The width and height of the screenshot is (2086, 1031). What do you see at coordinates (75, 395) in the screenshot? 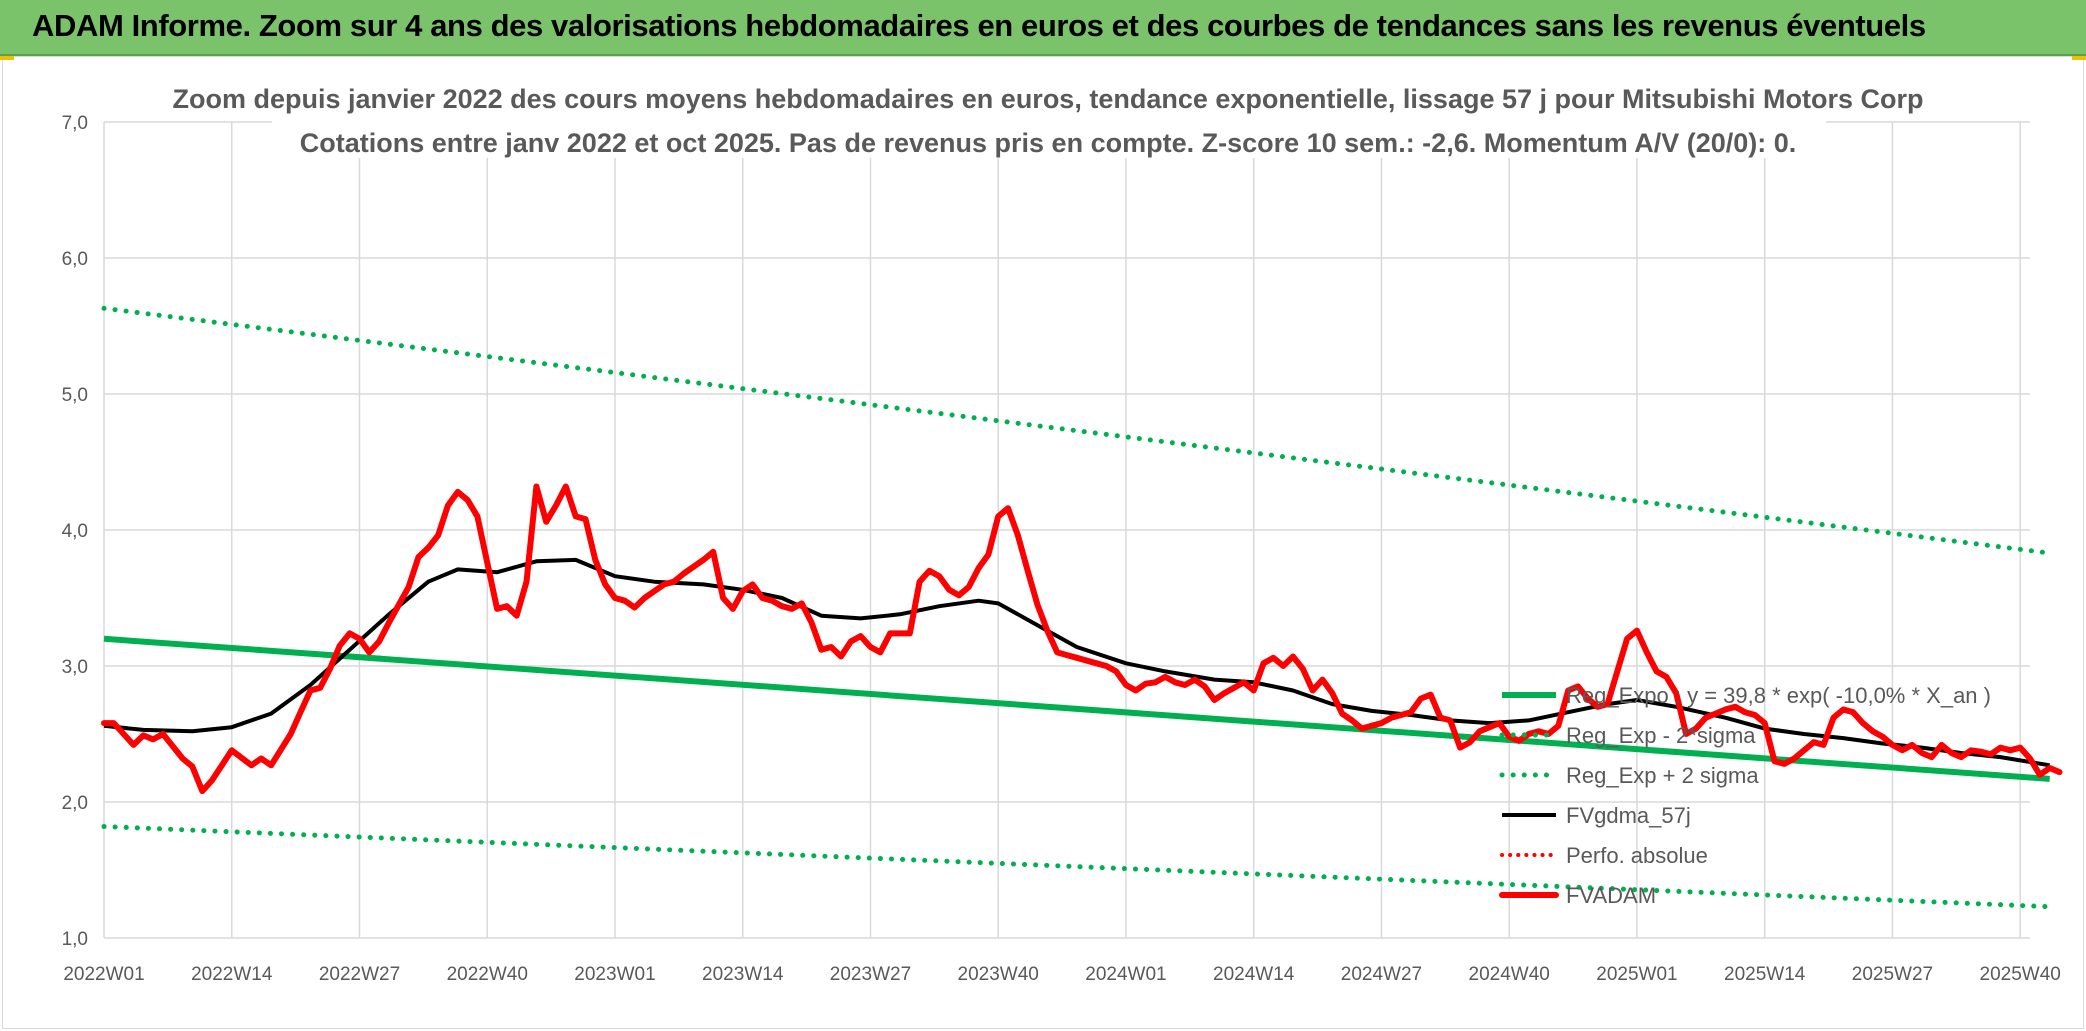
I see `y-tick-label: 5,0` at bounding box center [75, 395].